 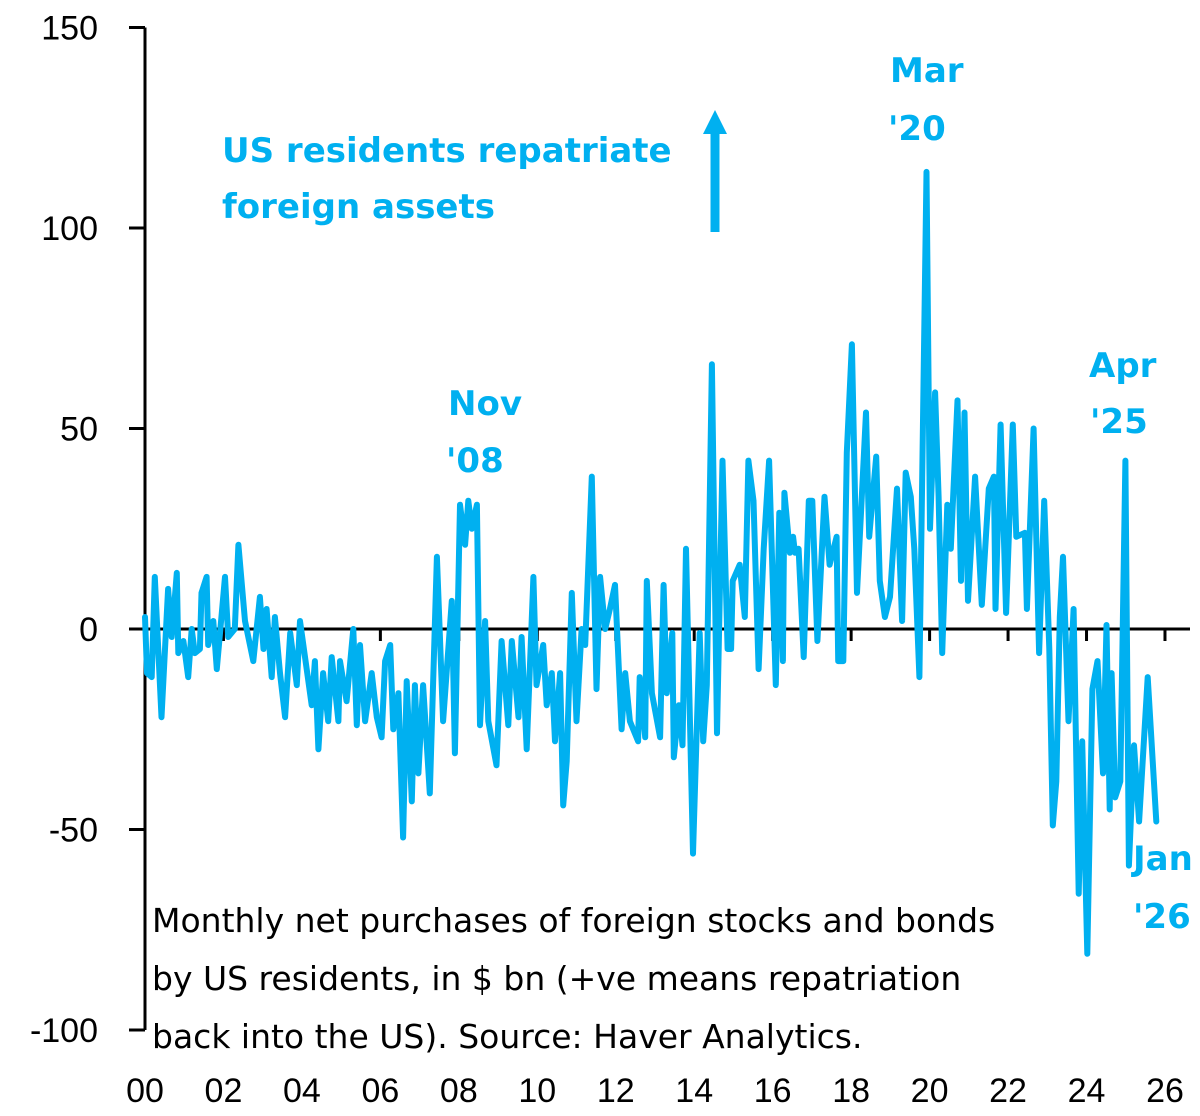 I want to click on arrow-up-icon, so click(x=715, y=171).